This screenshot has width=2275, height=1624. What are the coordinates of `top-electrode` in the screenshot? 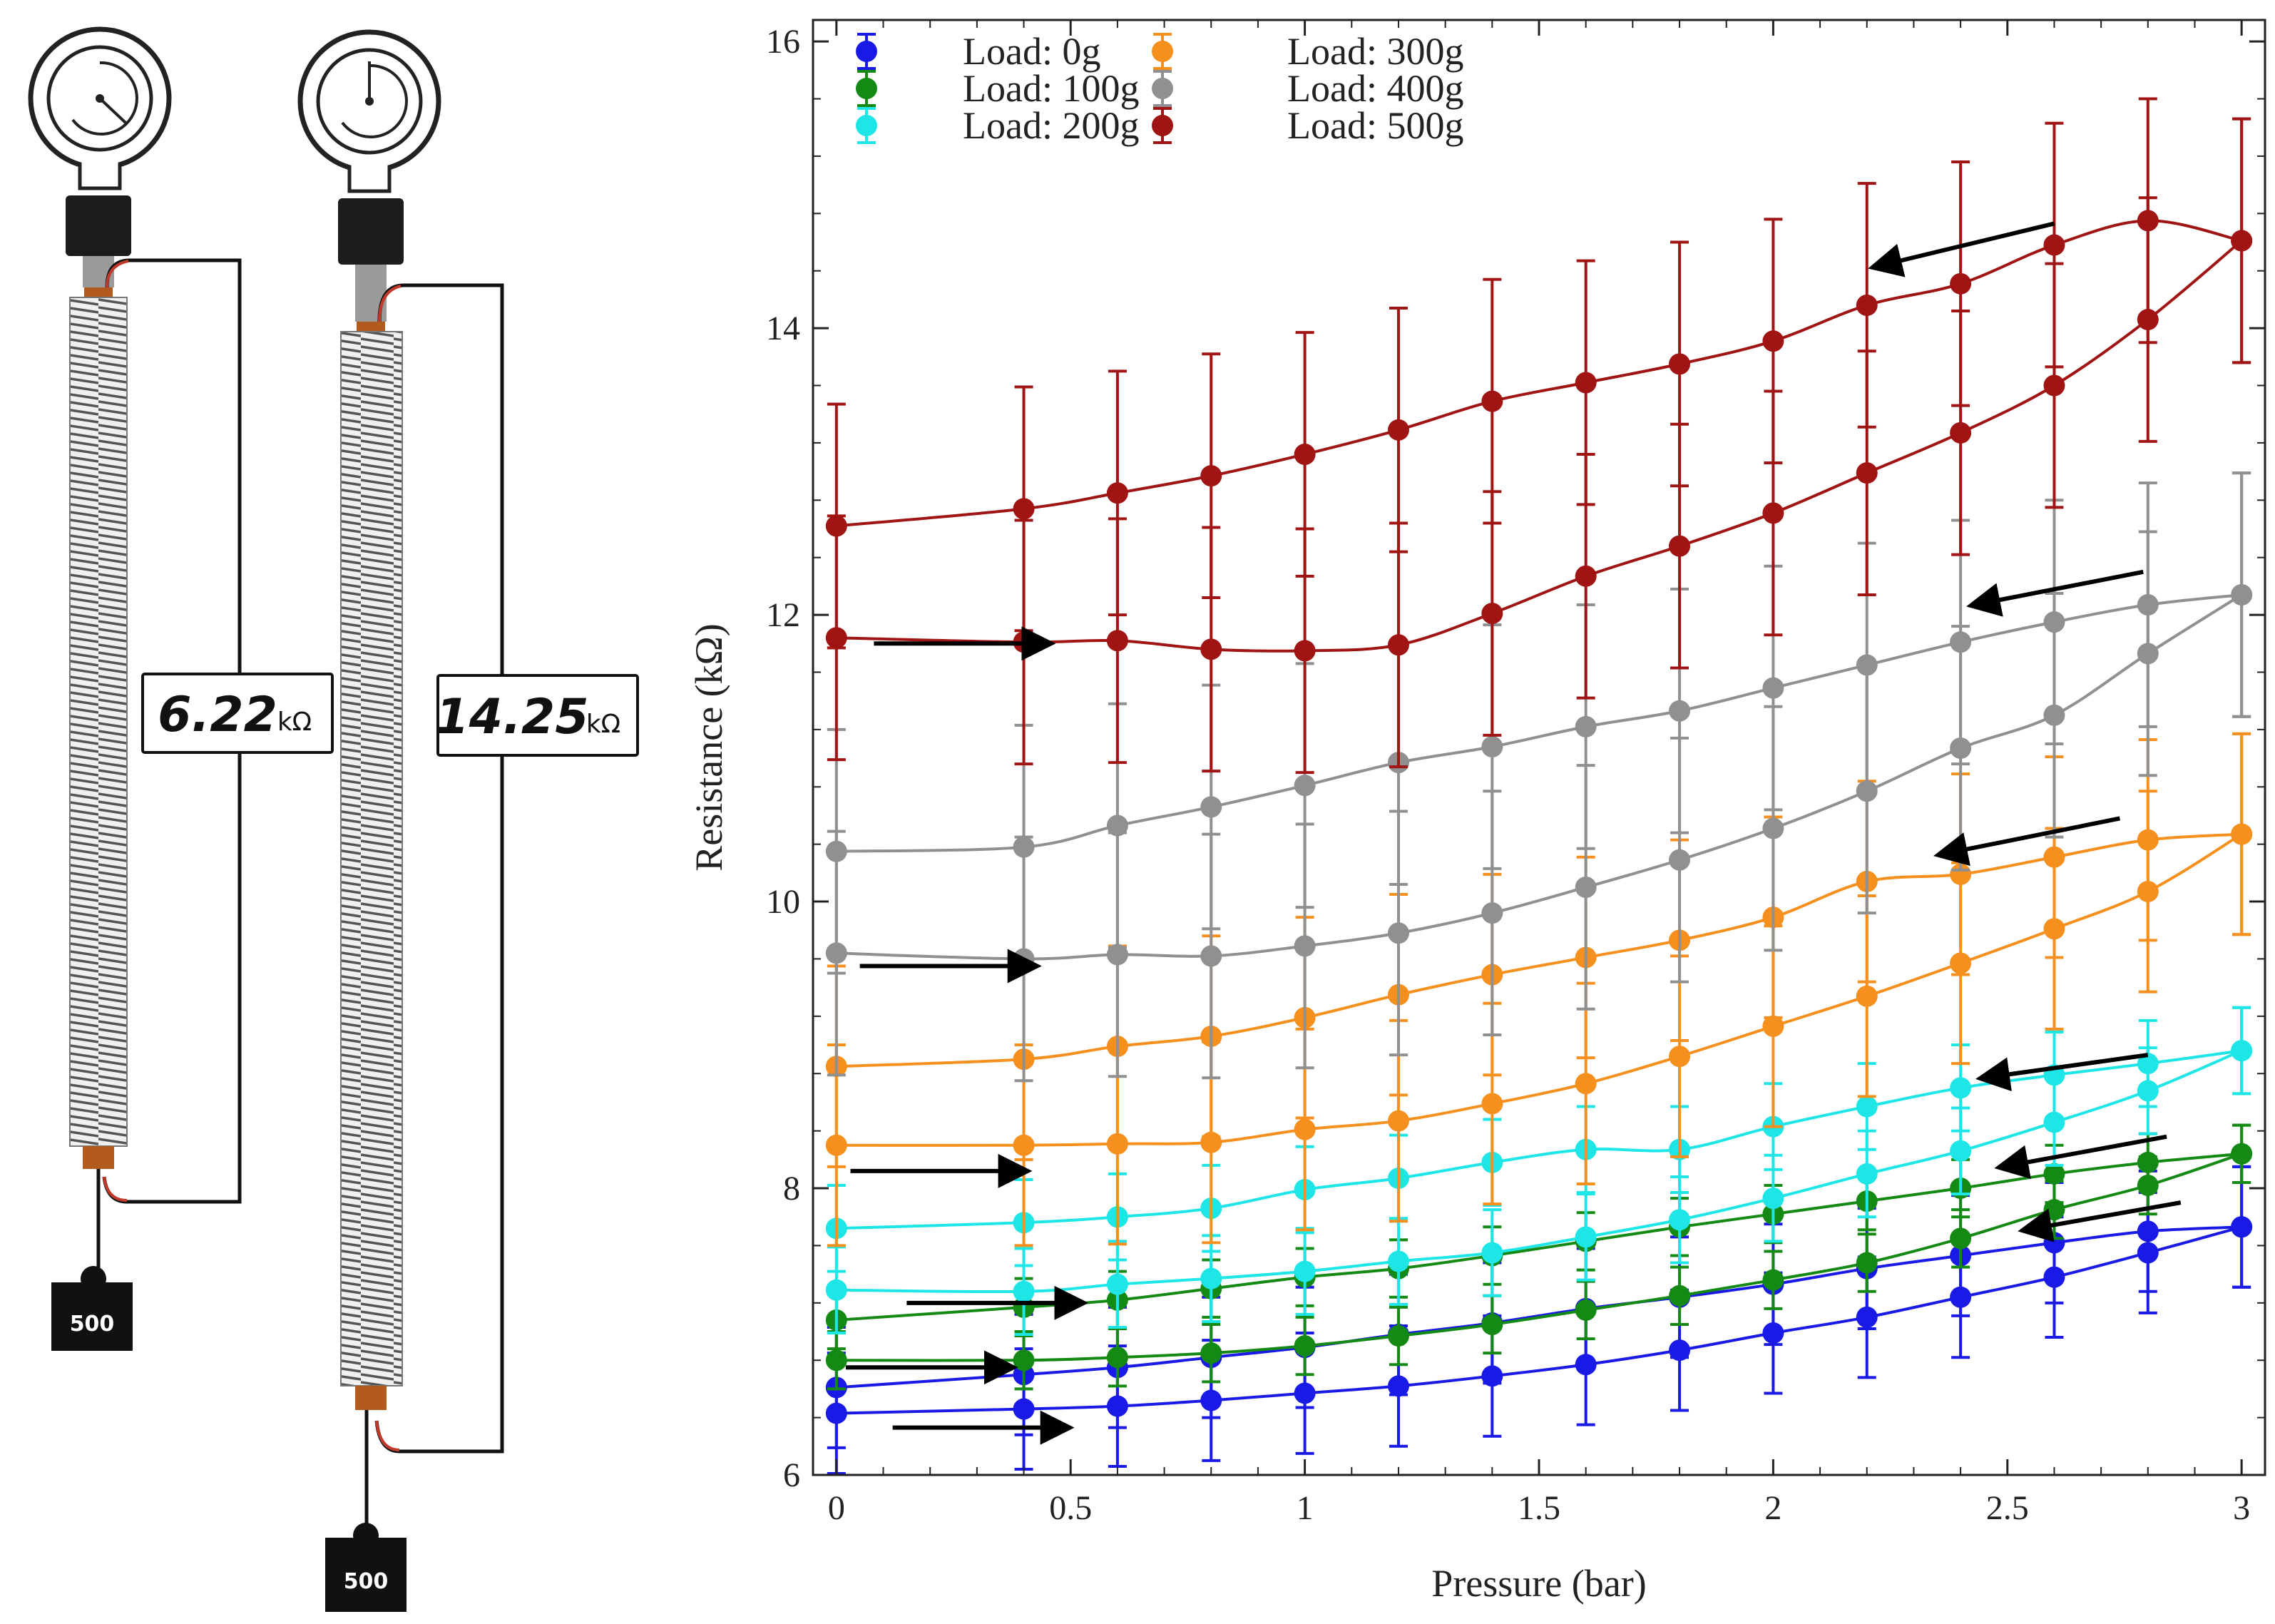 It's located at (371, 327).